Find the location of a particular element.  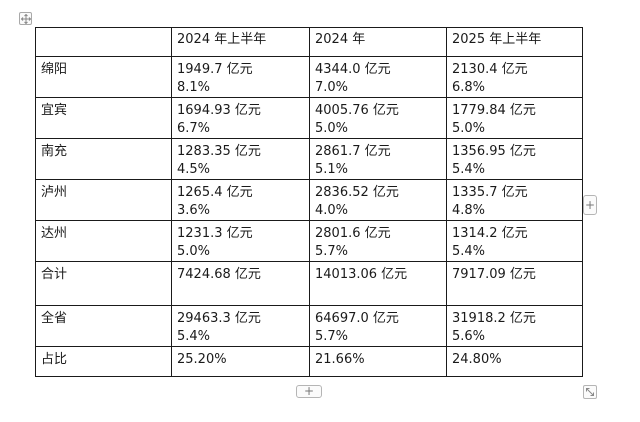

gdp-value: 1283.35 亿元 is located at coordinates (219, 151).